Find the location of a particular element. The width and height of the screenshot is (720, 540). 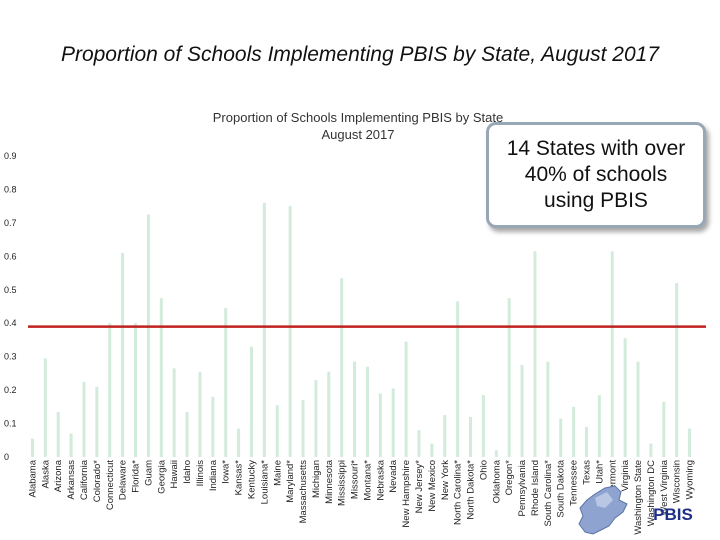

x-category-label: Alabama is located at coordinates (32, 478).